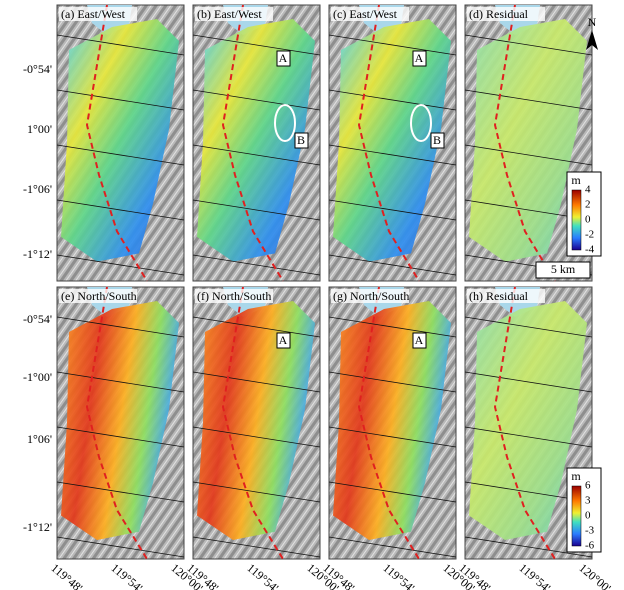 The width and height of the screenshot is (624, 590). What do you see at coordinates (589, 235) in the screenshot?
I see `colorbar-tick-label: -2` at bounding box center [589, 235].